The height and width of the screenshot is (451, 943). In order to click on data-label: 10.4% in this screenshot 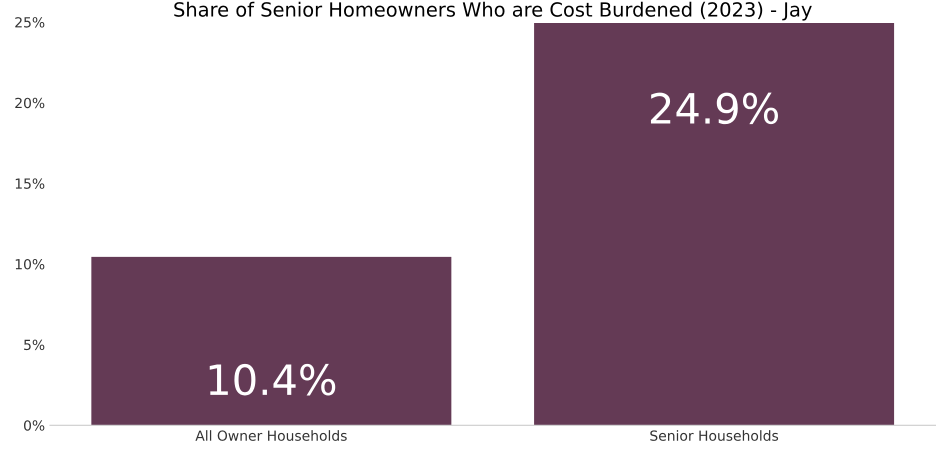, I will do `click(273, 380)`.